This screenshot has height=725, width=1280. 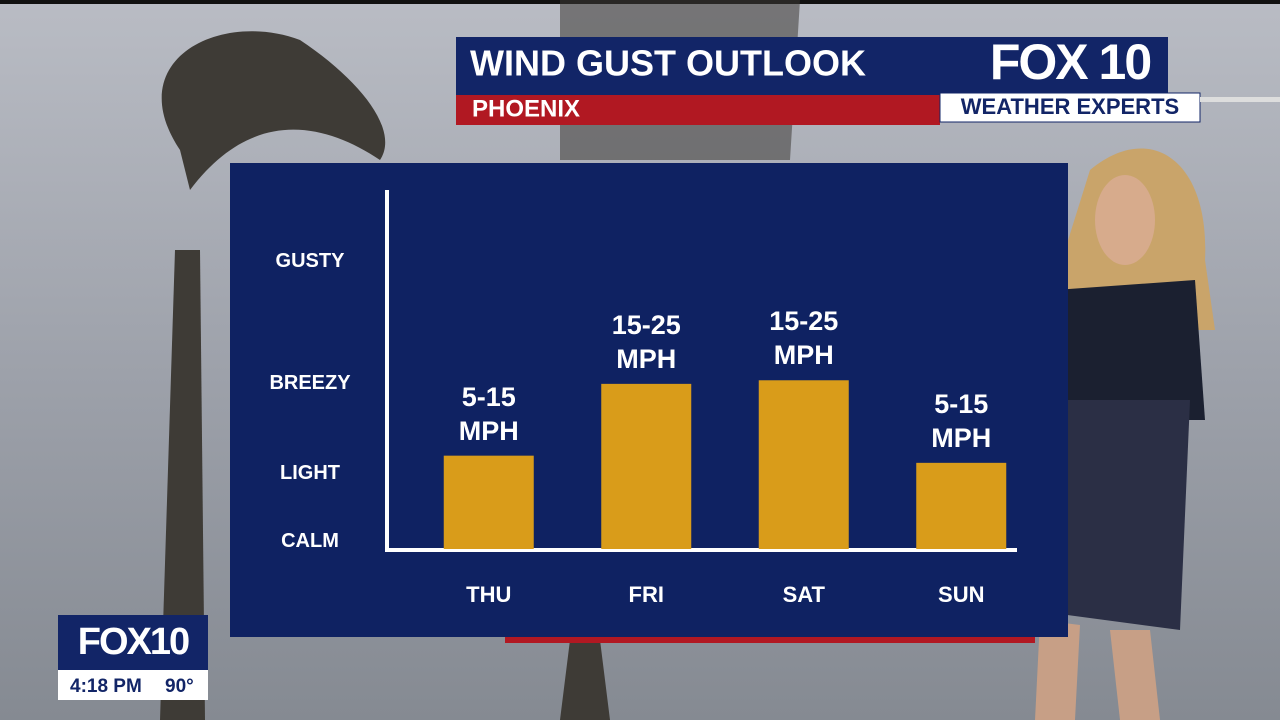 I want to click on x-tick-label: THU, so click(x=488, y=594).